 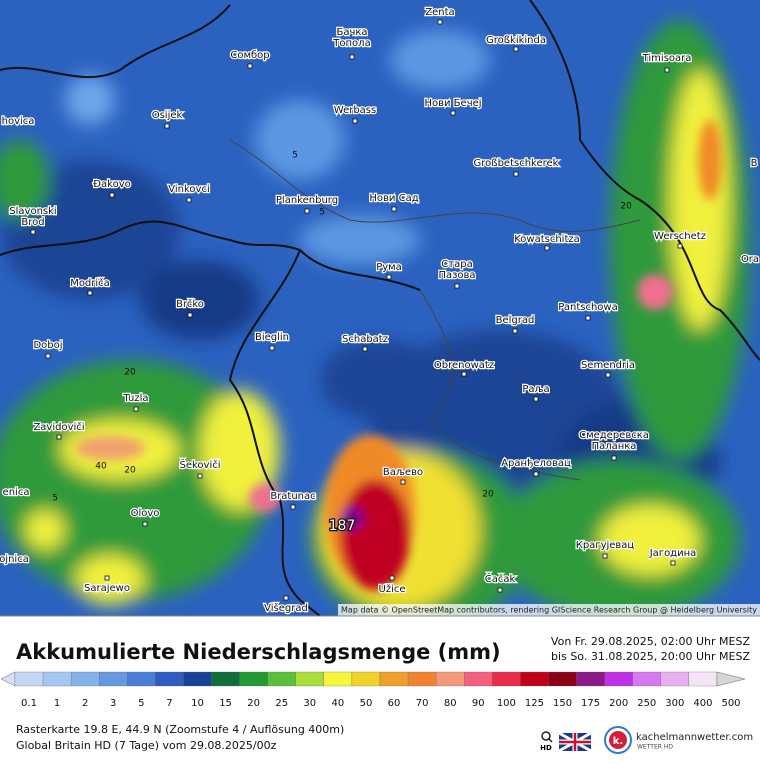 I want to click on legend-value: 70, so click(x=422, y=703).